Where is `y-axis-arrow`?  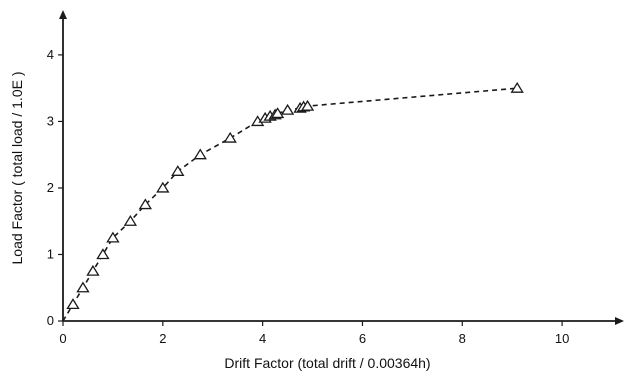
y-axis-arrow is located at coordinates (63, 14).